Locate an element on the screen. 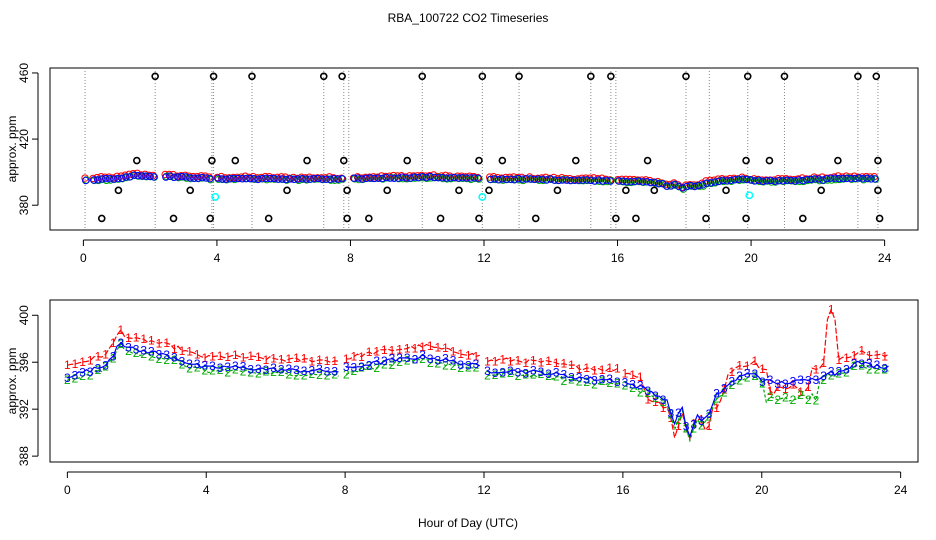 This screenshot has width=936, height=540. flag-high-point is located at coordinates (422, 76).